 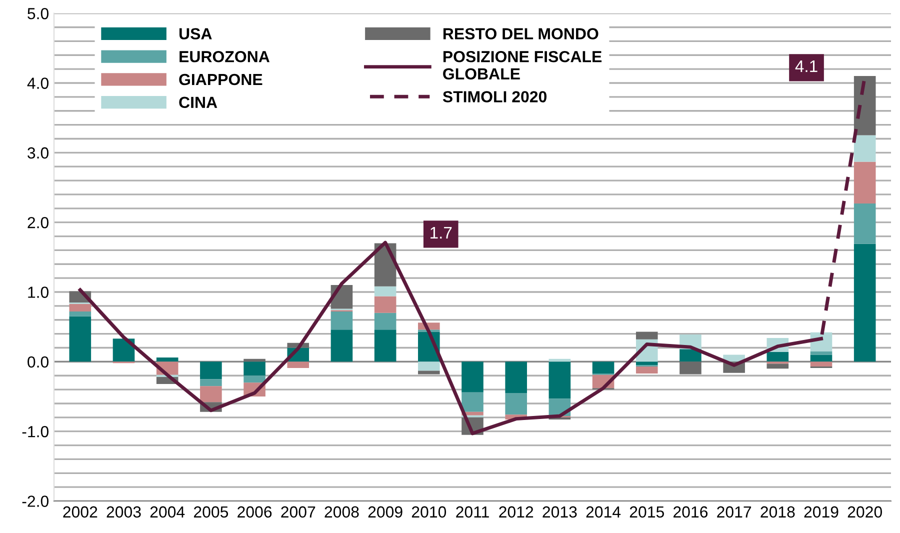 What do you see at coordinates (777, 512) in the screenshot?
I see `x-tick-label: 2018` at bounding box center [777, 512].